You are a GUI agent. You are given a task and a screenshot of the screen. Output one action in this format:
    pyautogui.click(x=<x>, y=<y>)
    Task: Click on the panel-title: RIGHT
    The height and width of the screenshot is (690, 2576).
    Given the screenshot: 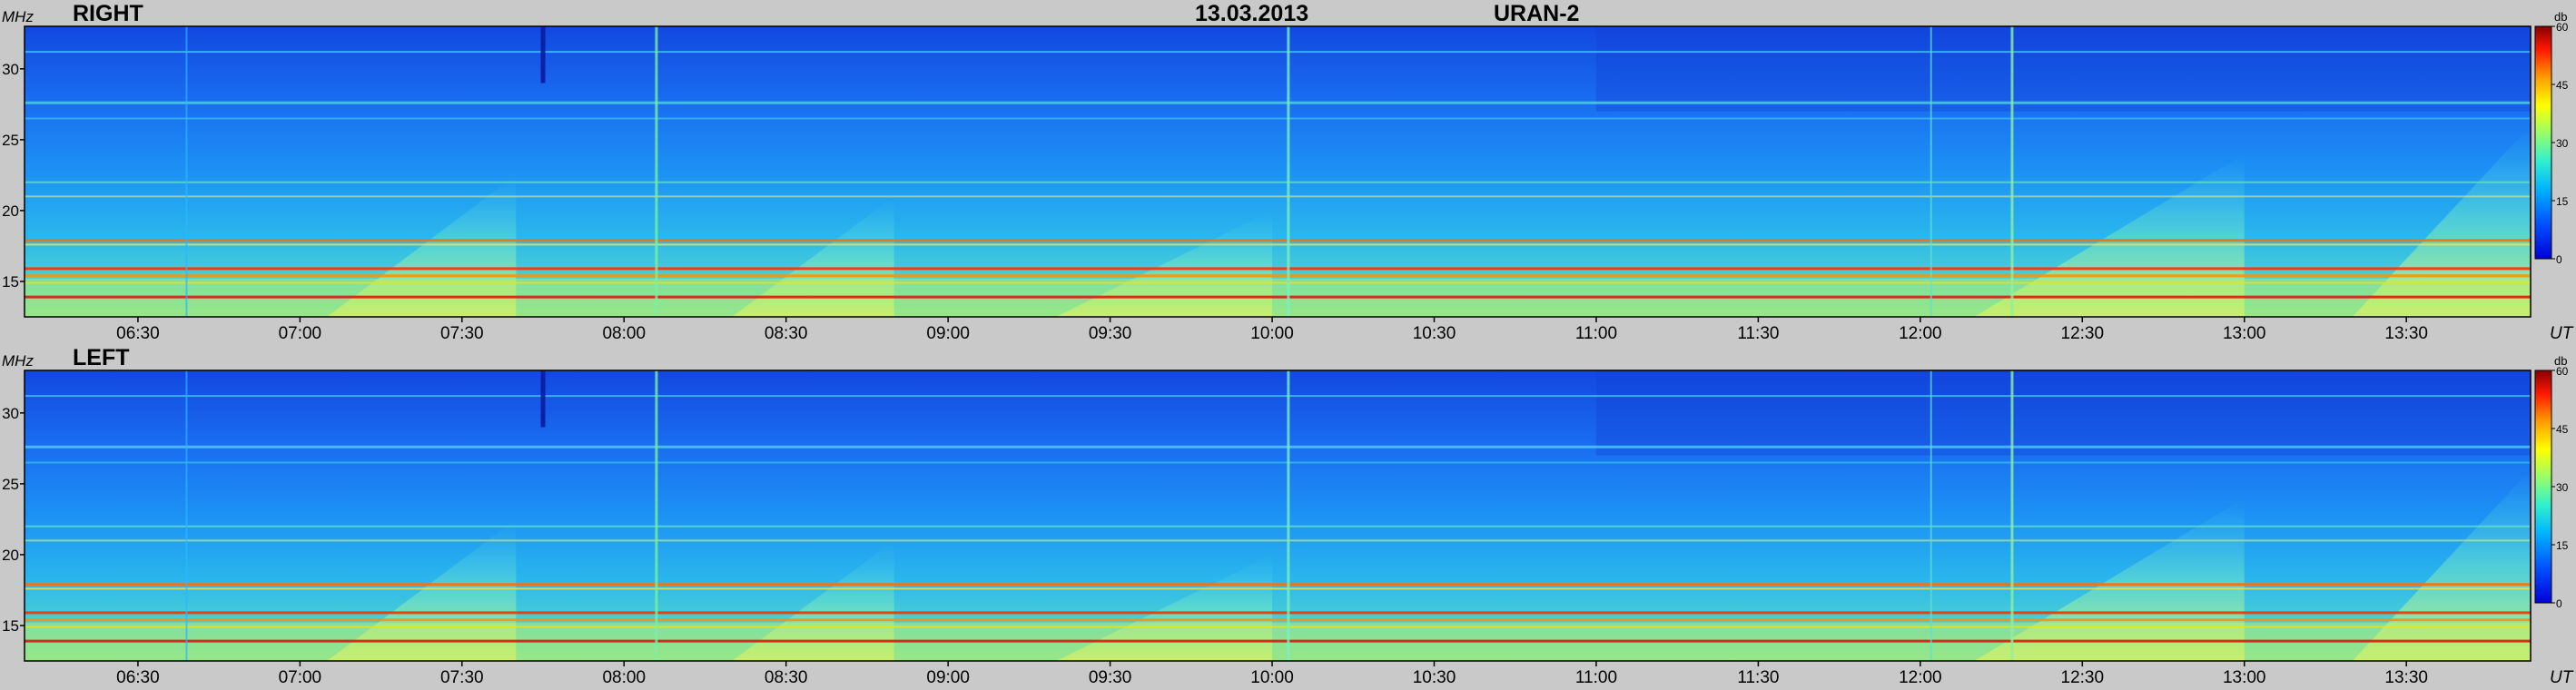 What is the action you would take?
    pyautogui.click(x=108, y=14)
    